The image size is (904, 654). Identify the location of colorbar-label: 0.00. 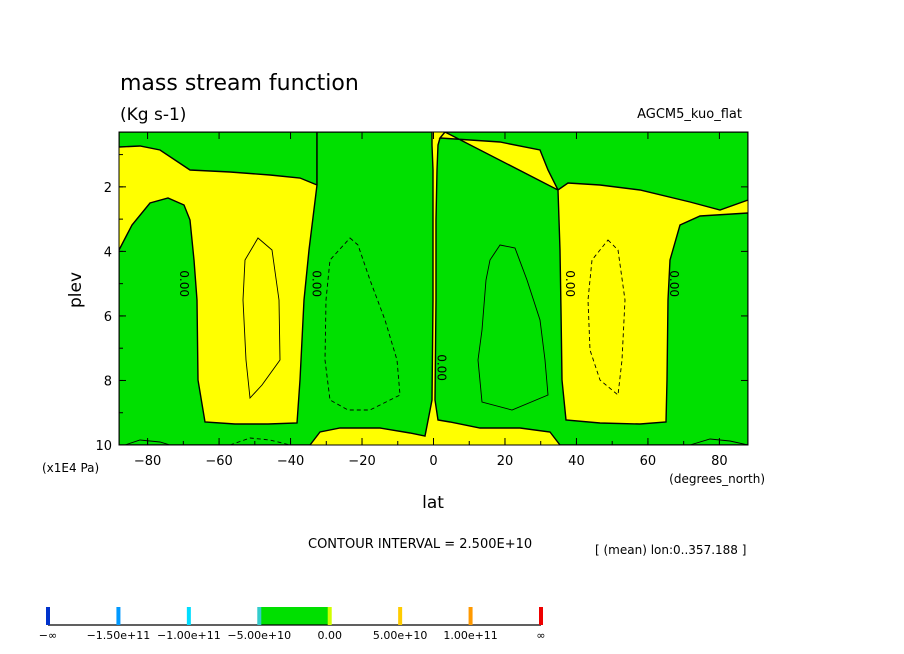
(329, 635).